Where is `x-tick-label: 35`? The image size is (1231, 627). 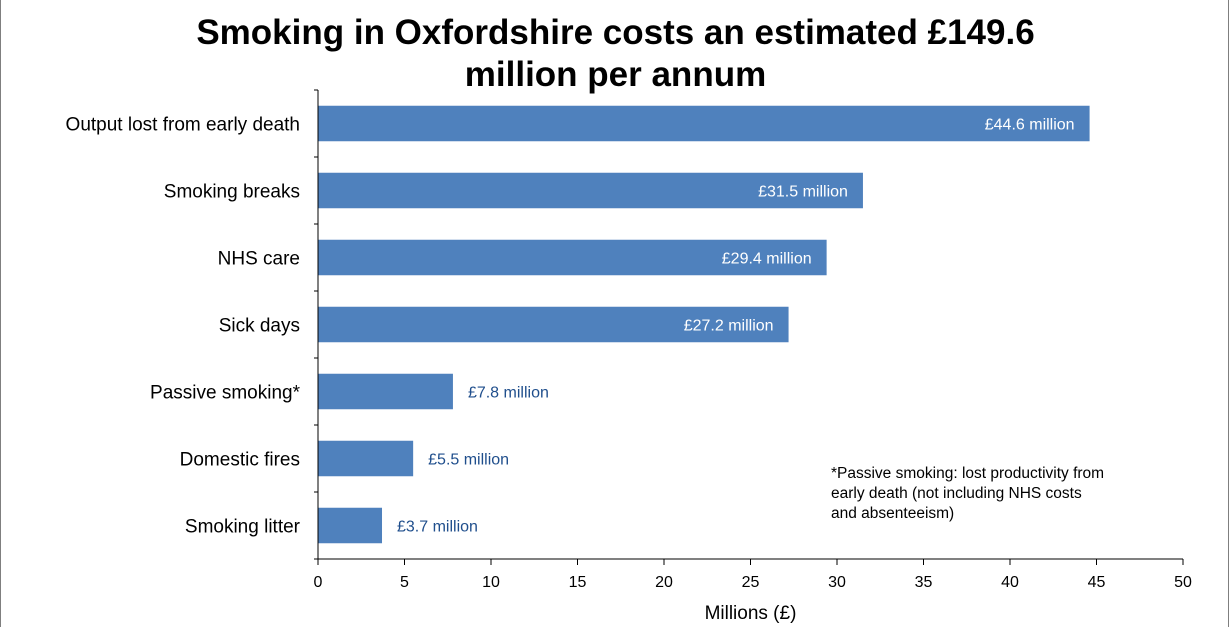 x-tick-label: 35 is located at coordinates (924, 582).